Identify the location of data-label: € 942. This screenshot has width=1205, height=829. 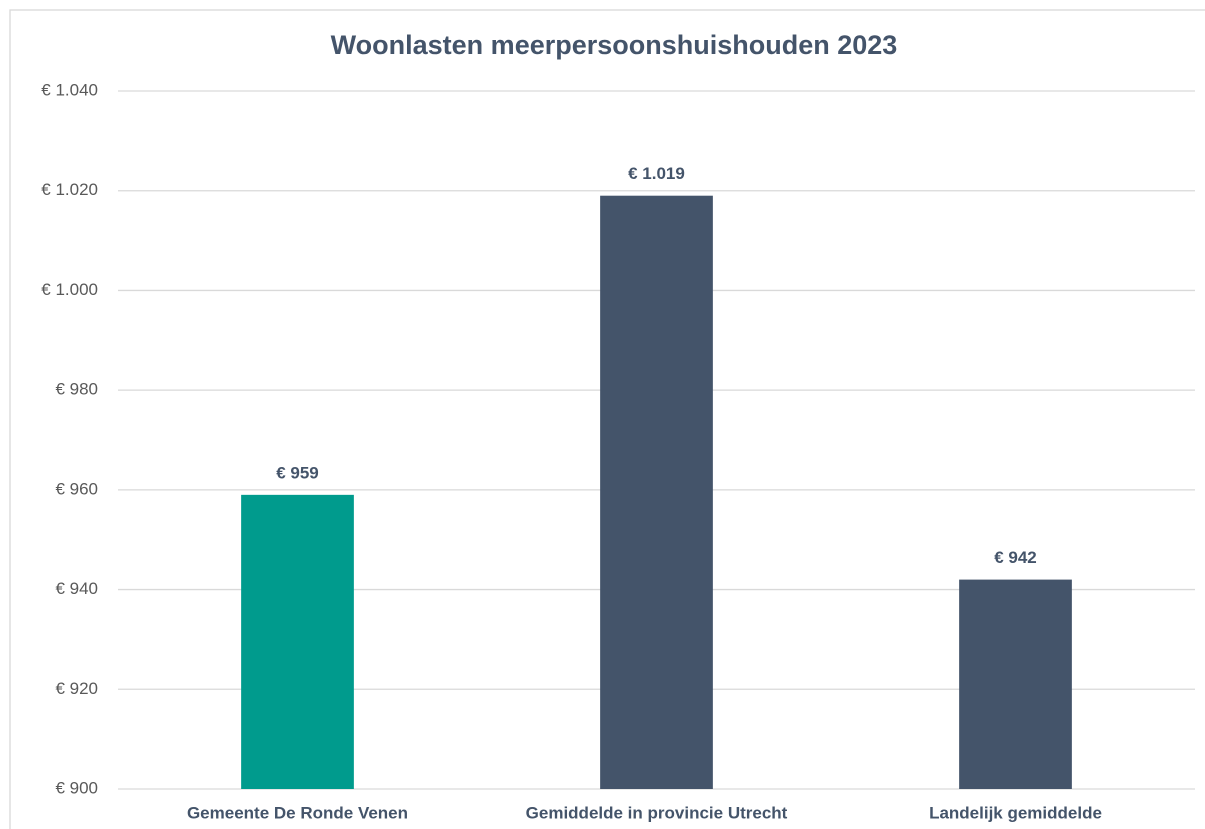
(1015, 557).